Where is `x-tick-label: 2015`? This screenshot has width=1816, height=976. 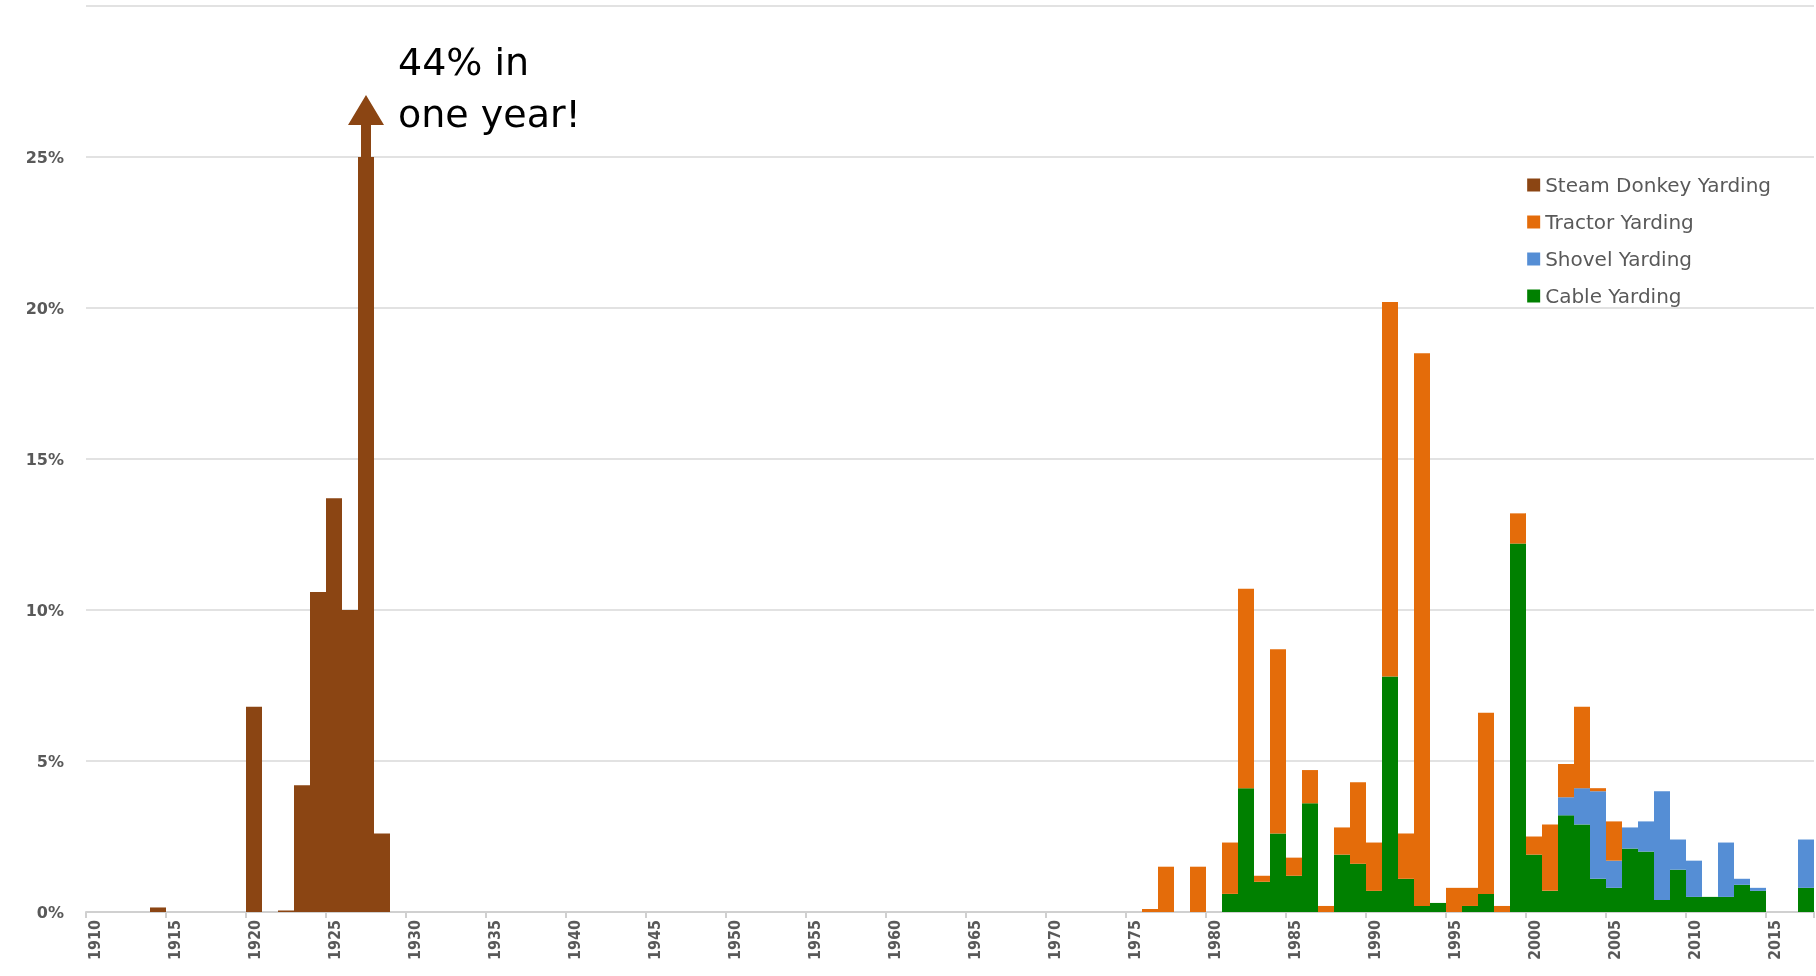 x-tick-label: 2015 is located at coordinates (1774, 940).